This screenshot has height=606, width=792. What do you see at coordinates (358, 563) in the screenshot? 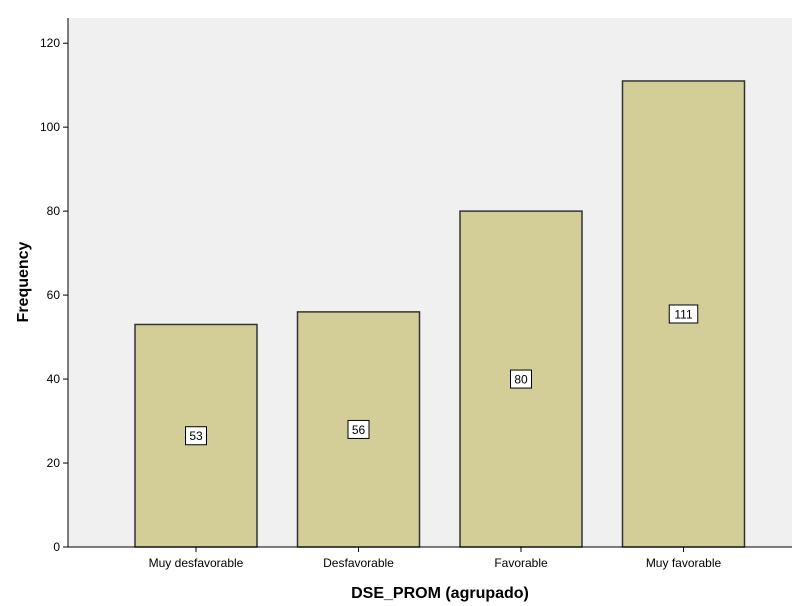
I see `x-tick-label: Desfavorable` at bounding box center [358, 563].